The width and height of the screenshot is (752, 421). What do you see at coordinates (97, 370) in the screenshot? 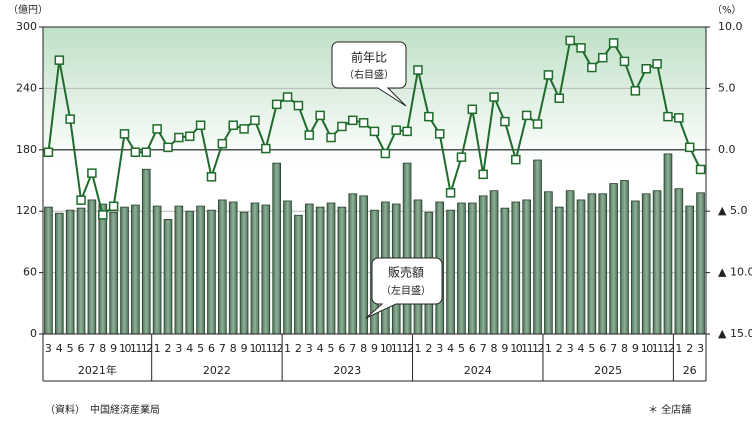
I see `x-group-label: 2021年` at bounding box center [97, 370].